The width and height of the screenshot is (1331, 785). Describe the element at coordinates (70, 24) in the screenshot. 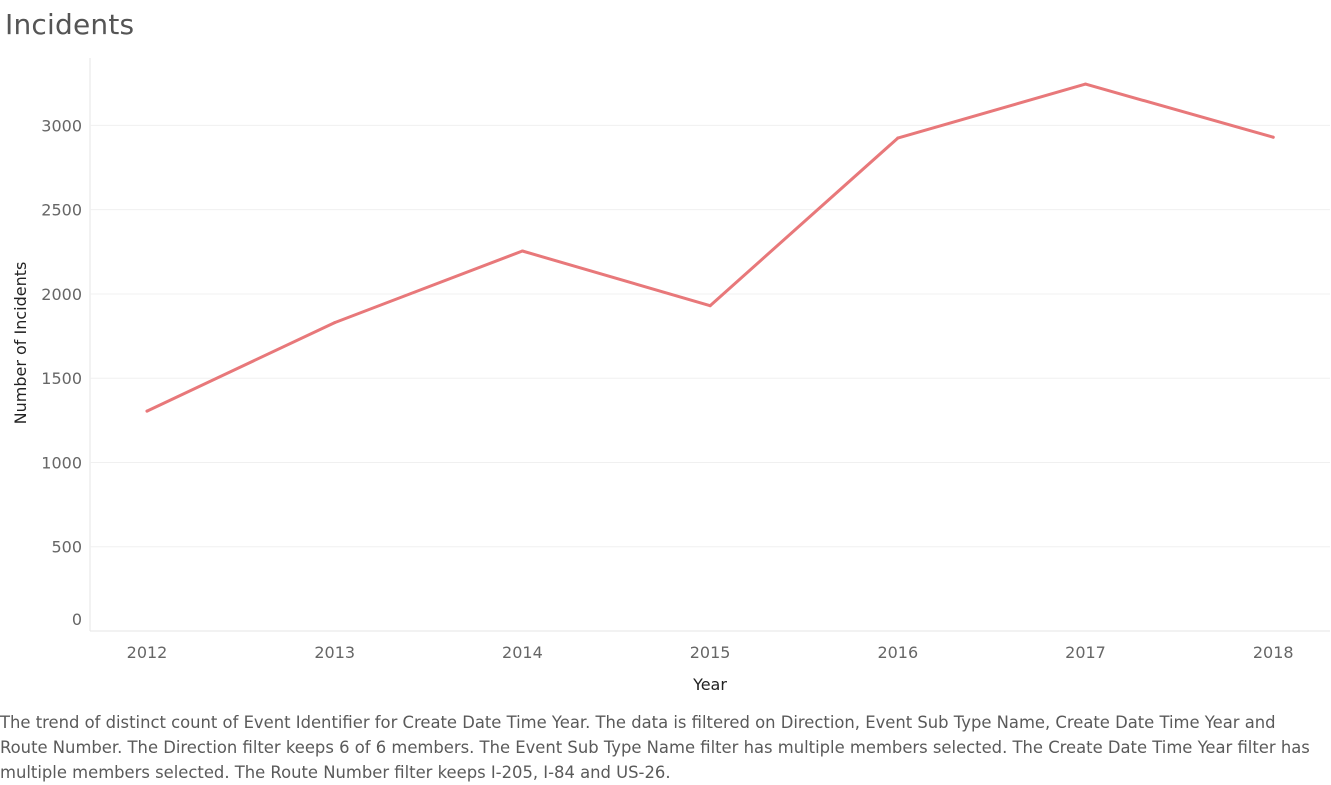

I see `chart-title: Incidents` at that location.